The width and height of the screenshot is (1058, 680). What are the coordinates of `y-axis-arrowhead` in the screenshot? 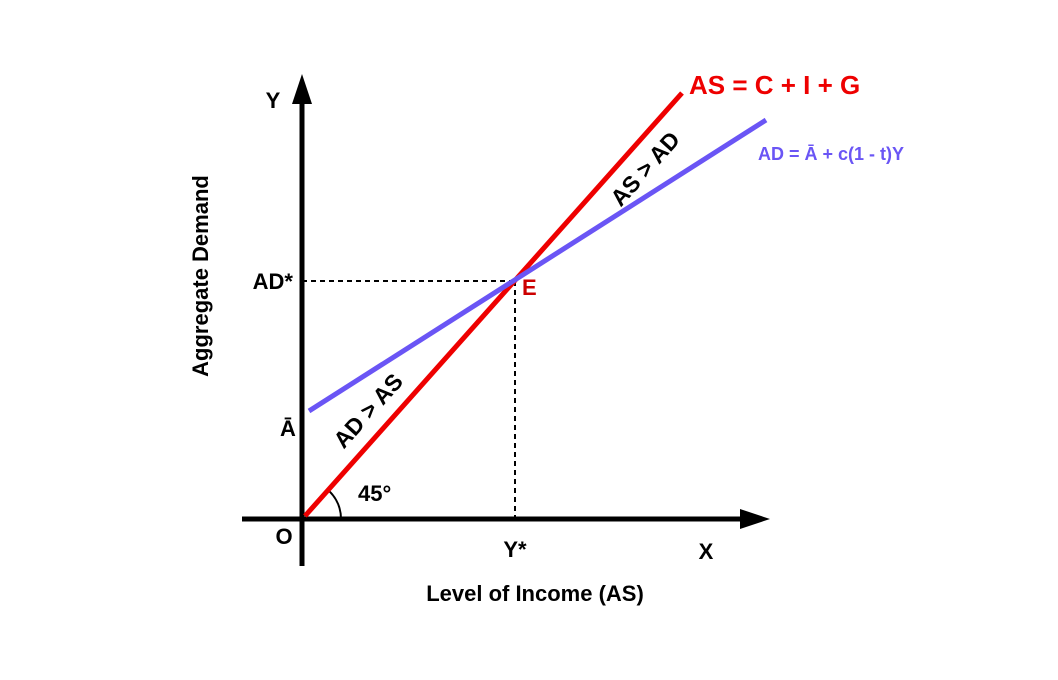 It's located at (302, 89).